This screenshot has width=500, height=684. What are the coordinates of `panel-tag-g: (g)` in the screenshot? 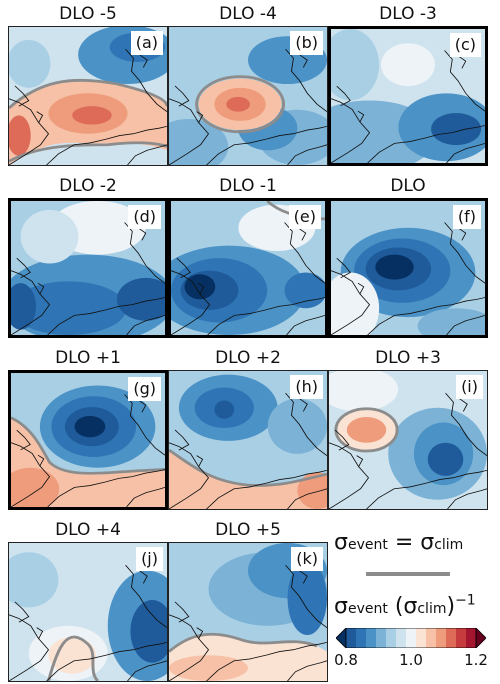 It's located at (144, 389).